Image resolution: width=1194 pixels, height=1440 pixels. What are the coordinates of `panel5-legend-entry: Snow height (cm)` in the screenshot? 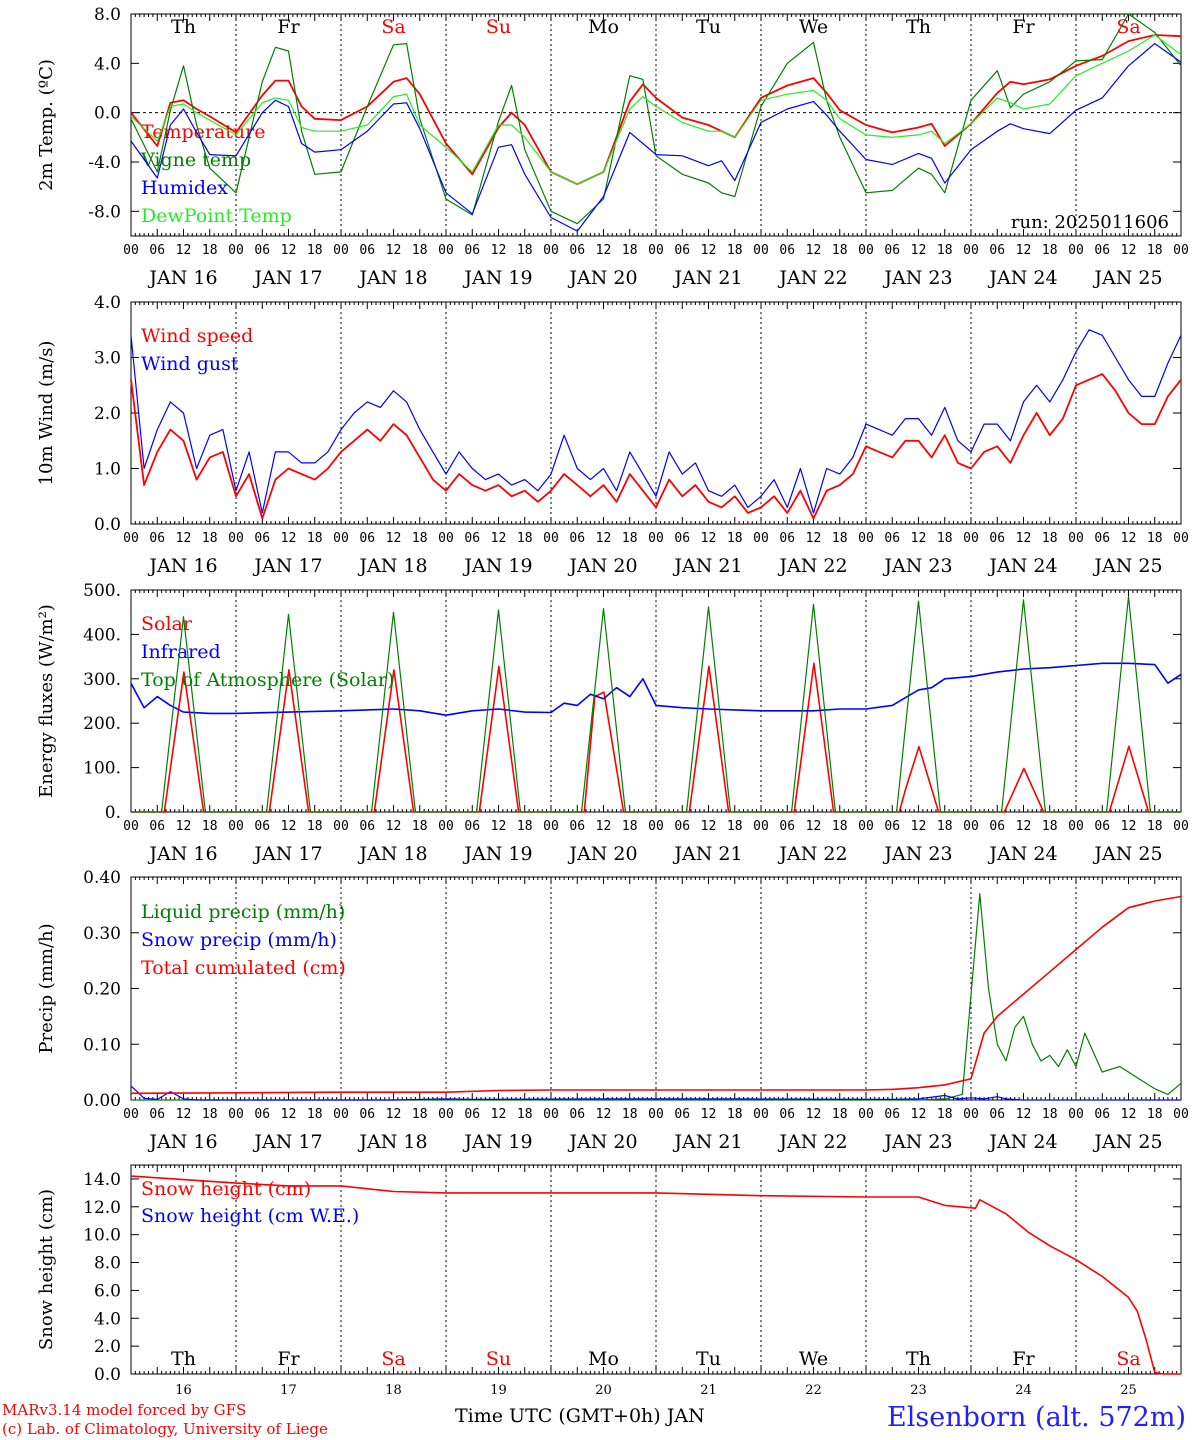 It's located at (226, 1189).